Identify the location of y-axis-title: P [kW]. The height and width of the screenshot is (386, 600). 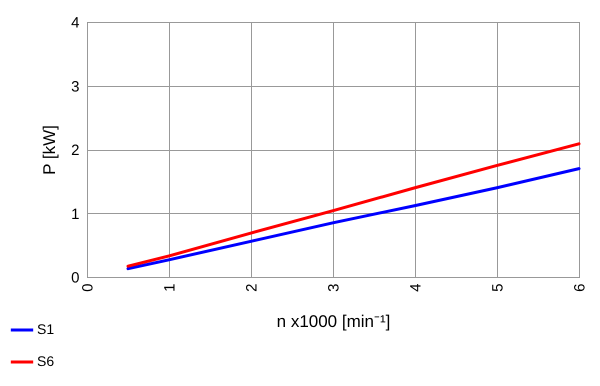
(50, 150).